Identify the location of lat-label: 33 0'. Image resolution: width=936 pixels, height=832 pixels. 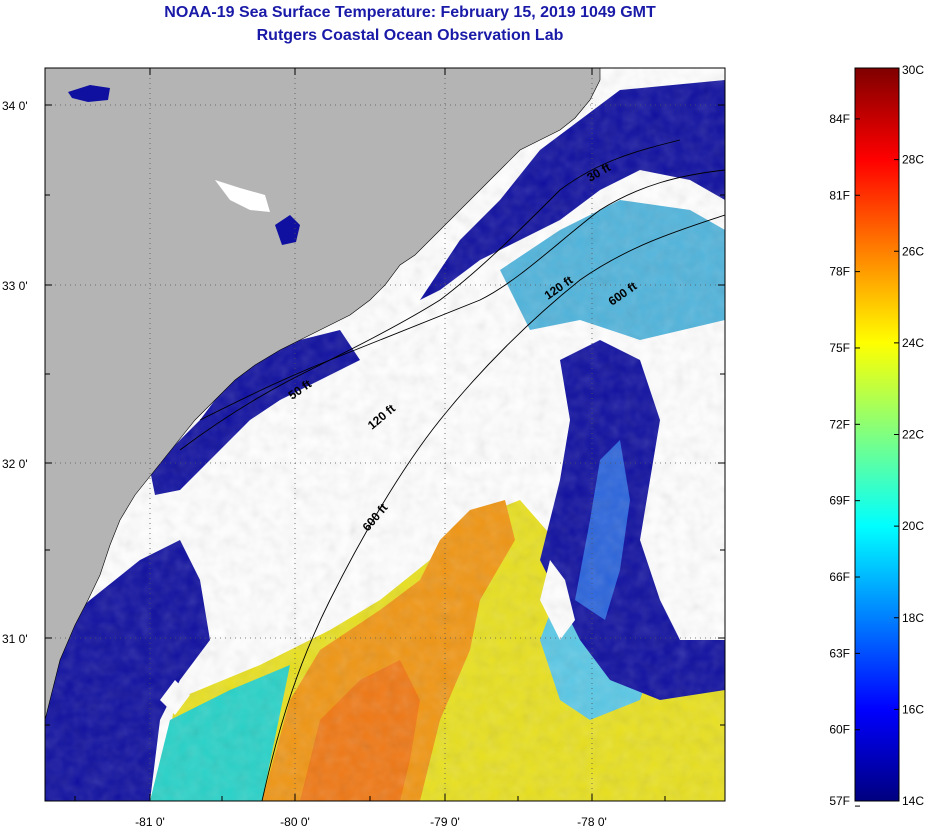
(15, 286).